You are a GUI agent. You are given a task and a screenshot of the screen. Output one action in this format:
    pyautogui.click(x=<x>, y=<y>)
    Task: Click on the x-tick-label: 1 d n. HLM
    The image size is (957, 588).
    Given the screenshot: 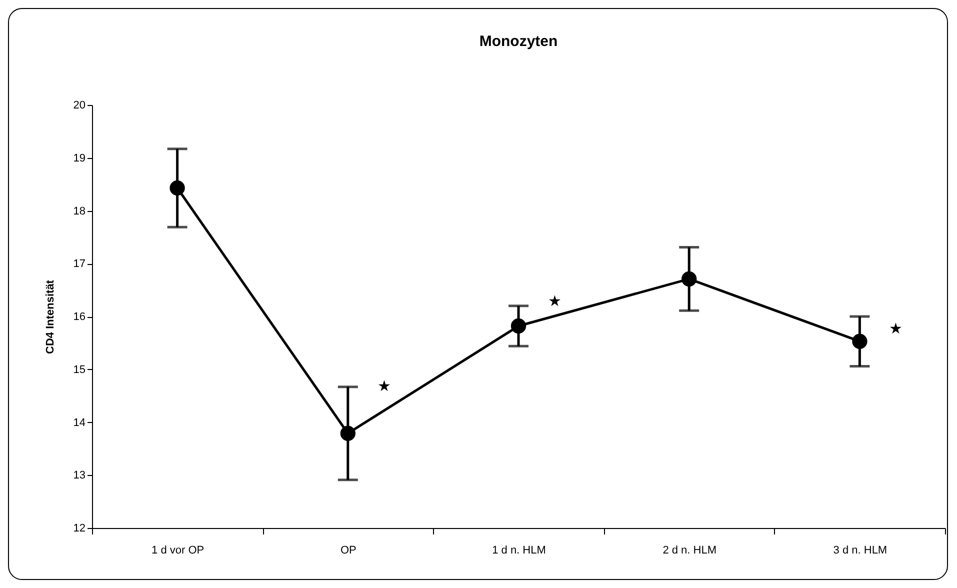 What is the action you would take?
    pyautogui.click(x=519, y=550)
    